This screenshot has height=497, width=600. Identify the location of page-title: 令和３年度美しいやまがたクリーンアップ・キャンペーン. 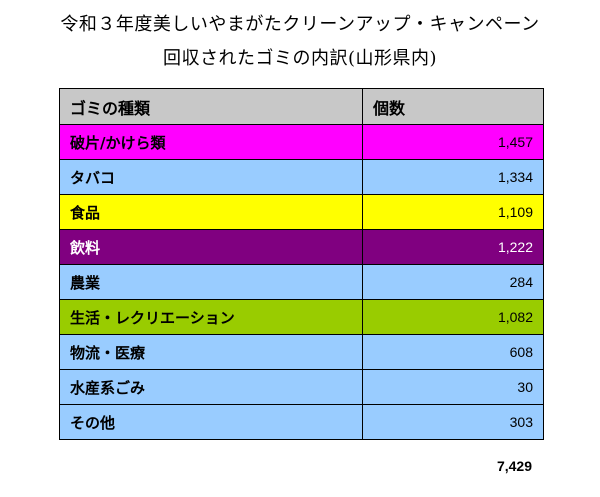
(300, 24).